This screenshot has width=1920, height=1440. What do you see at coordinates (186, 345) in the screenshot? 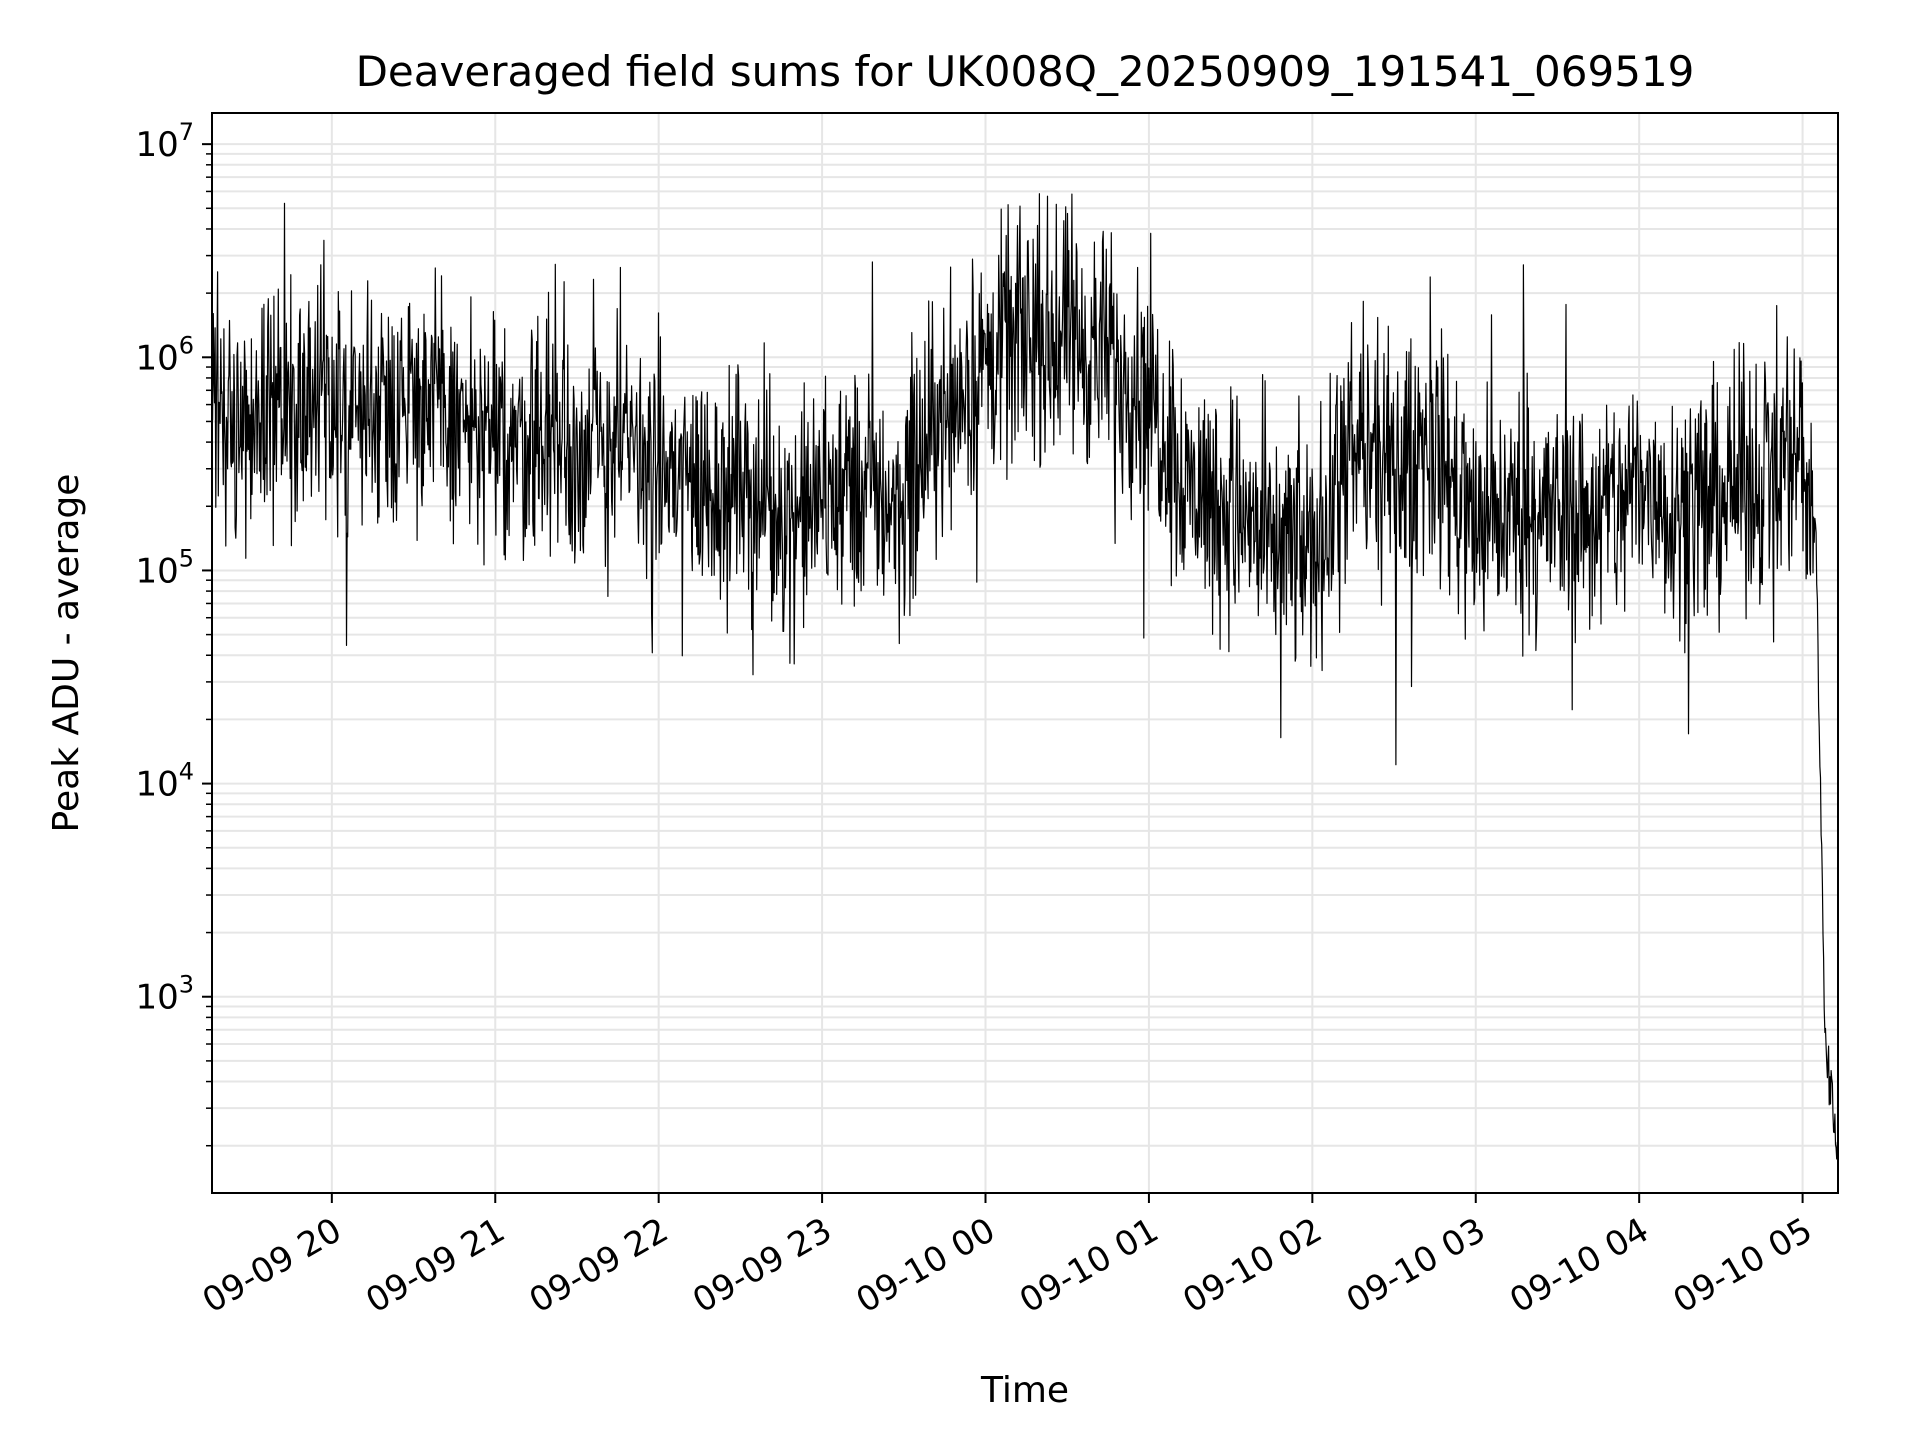
I see `y-tick-exponent: 6` at bounding box center [186, 345].